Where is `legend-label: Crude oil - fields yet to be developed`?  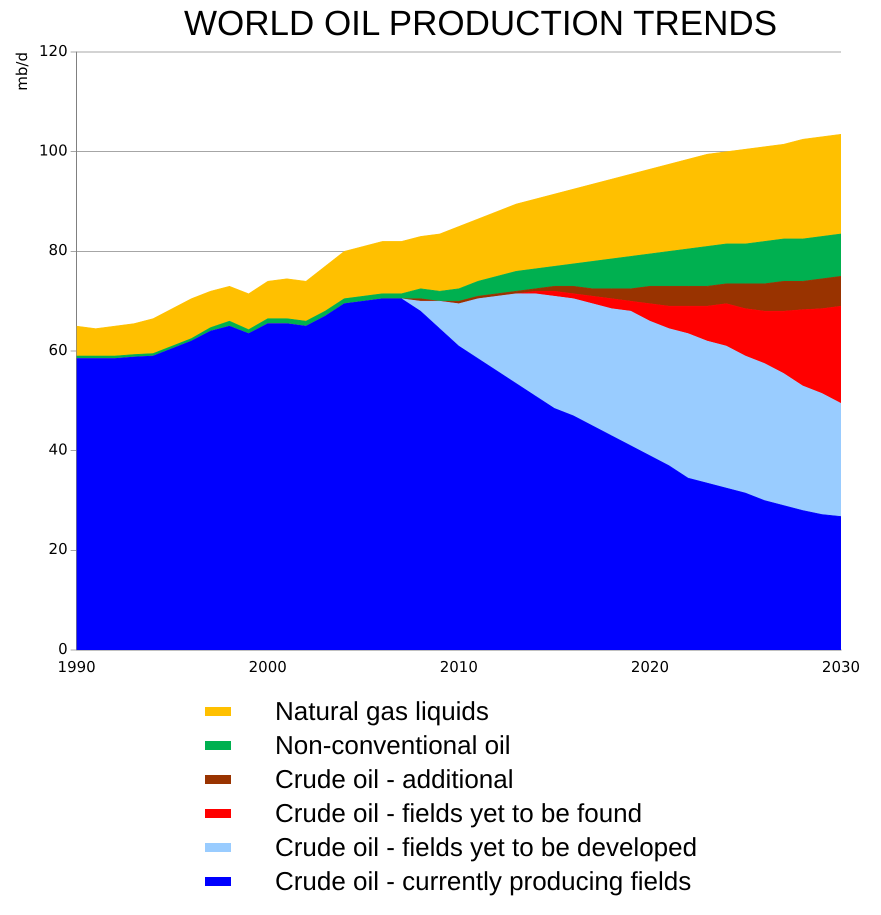
legend-label: Crude oil - fields yet to be developed is located at coordinates (486, 847).